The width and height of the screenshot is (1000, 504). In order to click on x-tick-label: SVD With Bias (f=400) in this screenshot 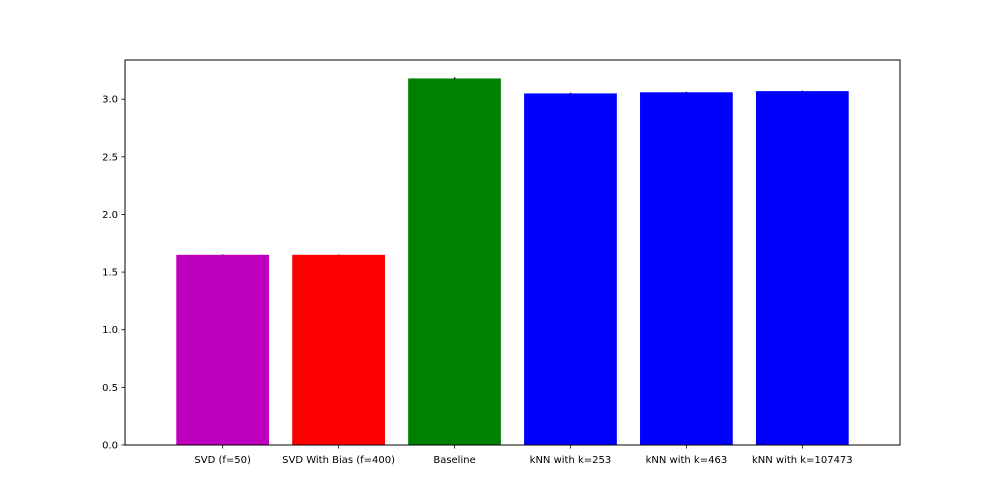, I will do `click(338, 460)`.